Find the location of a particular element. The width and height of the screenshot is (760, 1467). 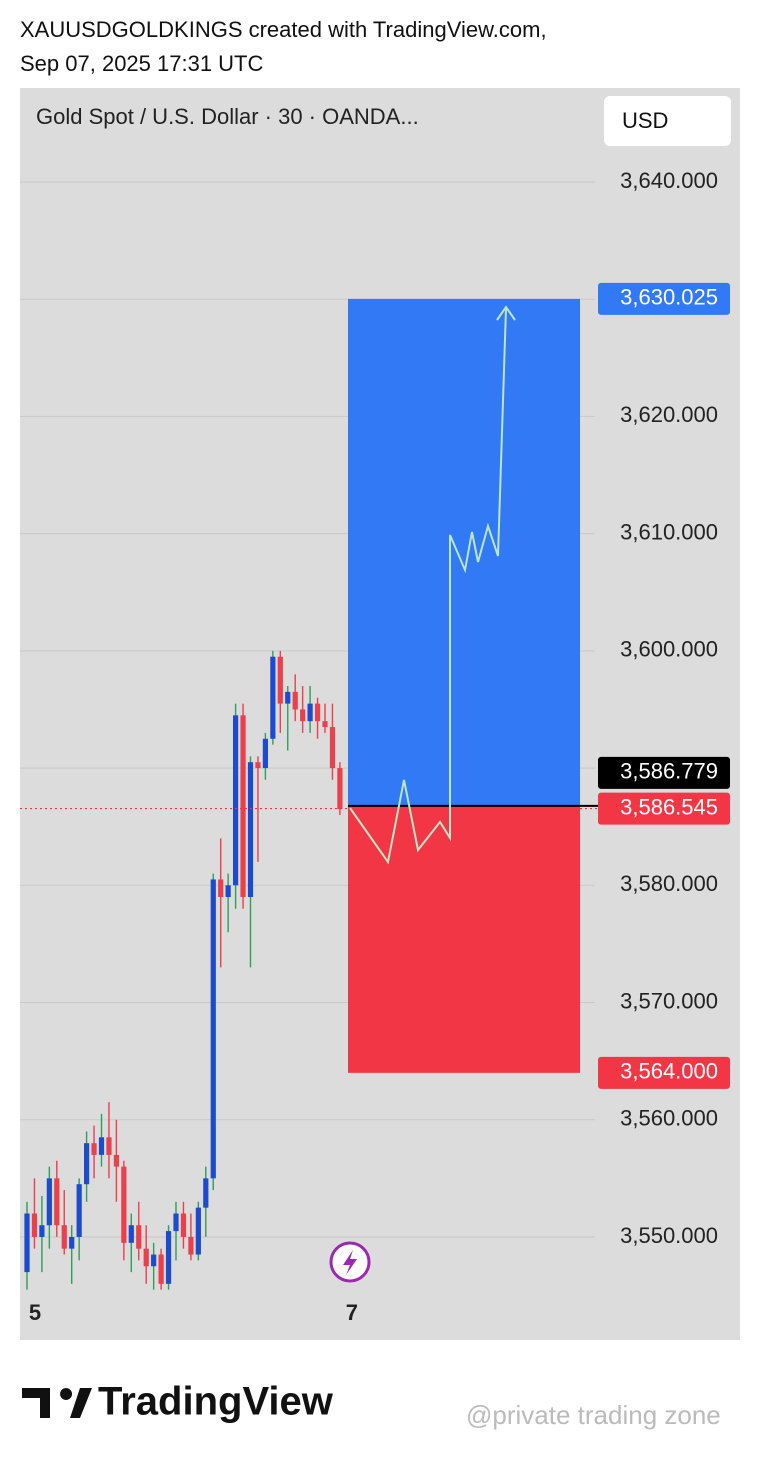

brand-logo is located at coordinates (57, 1403).